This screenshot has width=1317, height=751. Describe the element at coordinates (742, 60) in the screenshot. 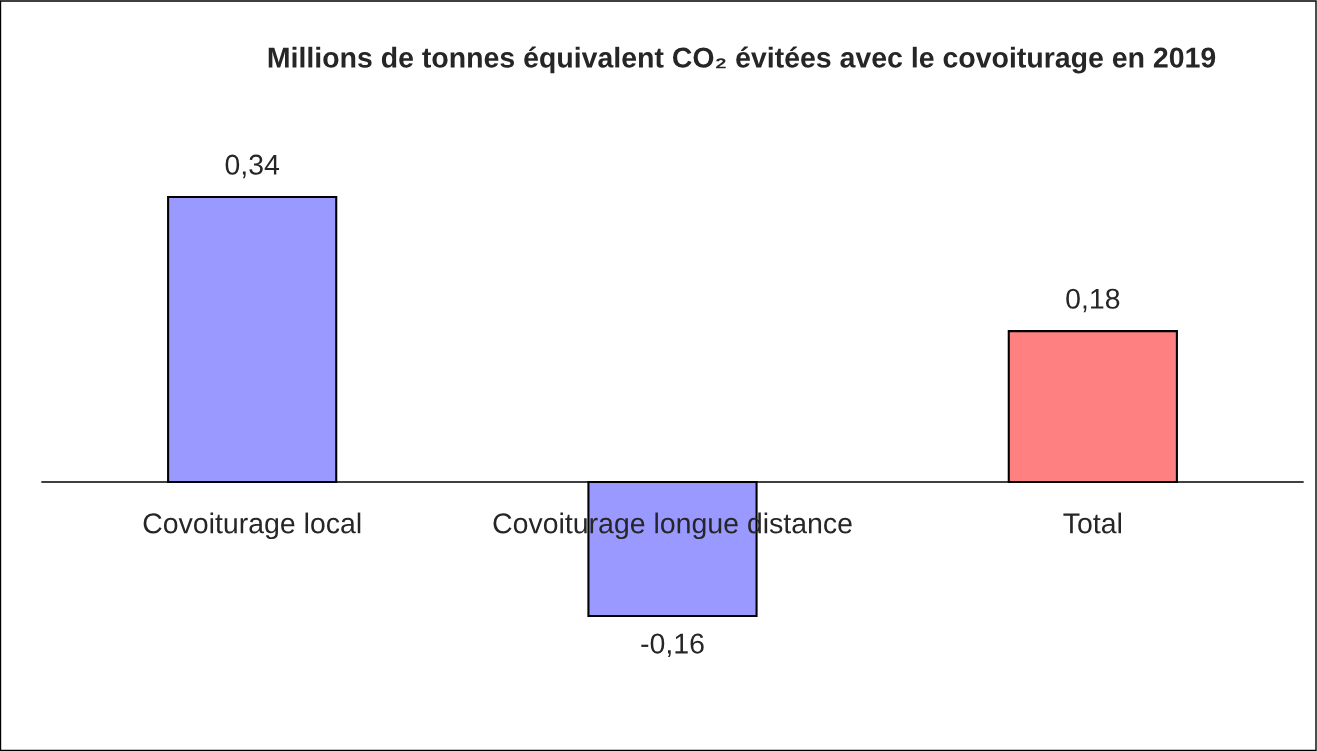

I see `chart-title: Millions de tonnes équivalent CO₂ évitées avec le covoiturage en 2019` at that location.